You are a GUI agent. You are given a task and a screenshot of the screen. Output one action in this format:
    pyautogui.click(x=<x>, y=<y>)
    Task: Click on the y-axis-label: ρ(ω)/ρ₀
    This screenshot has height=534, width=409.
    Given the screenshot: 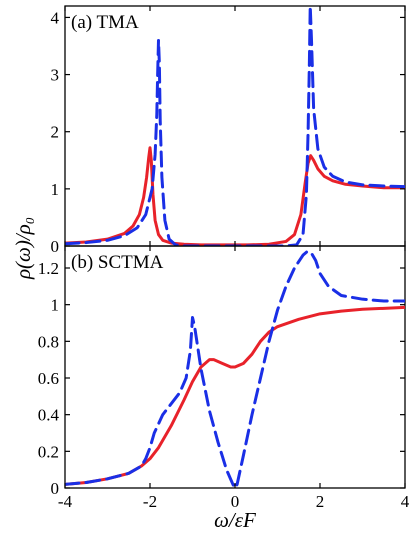 What is the action you would take?
    pyautogui.click(x=23, y=248)
    